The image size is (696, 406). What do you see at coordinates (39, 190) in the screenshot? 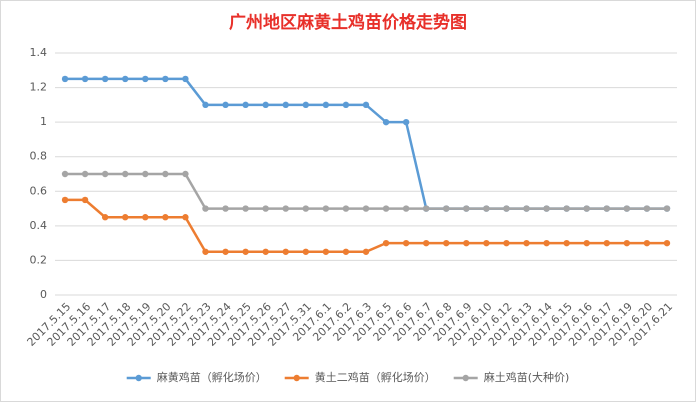
I see `y-tick-label: 0.6` at bounding box center [39, 190].